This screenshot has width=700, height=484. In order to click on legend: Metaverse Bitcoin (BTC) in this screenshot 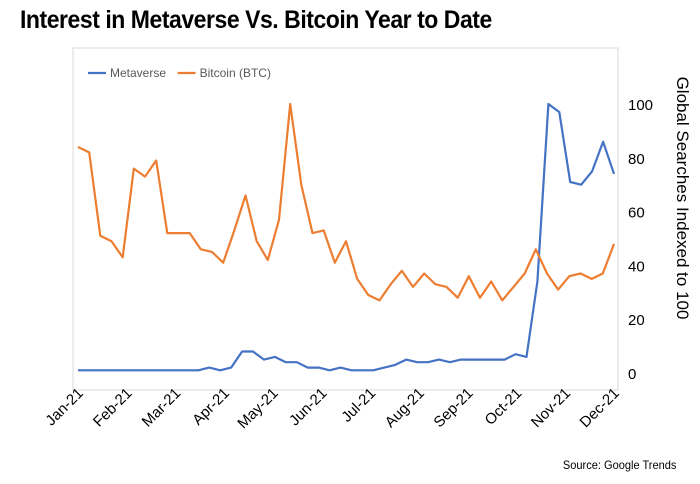, I will do `click(179, 73)`.